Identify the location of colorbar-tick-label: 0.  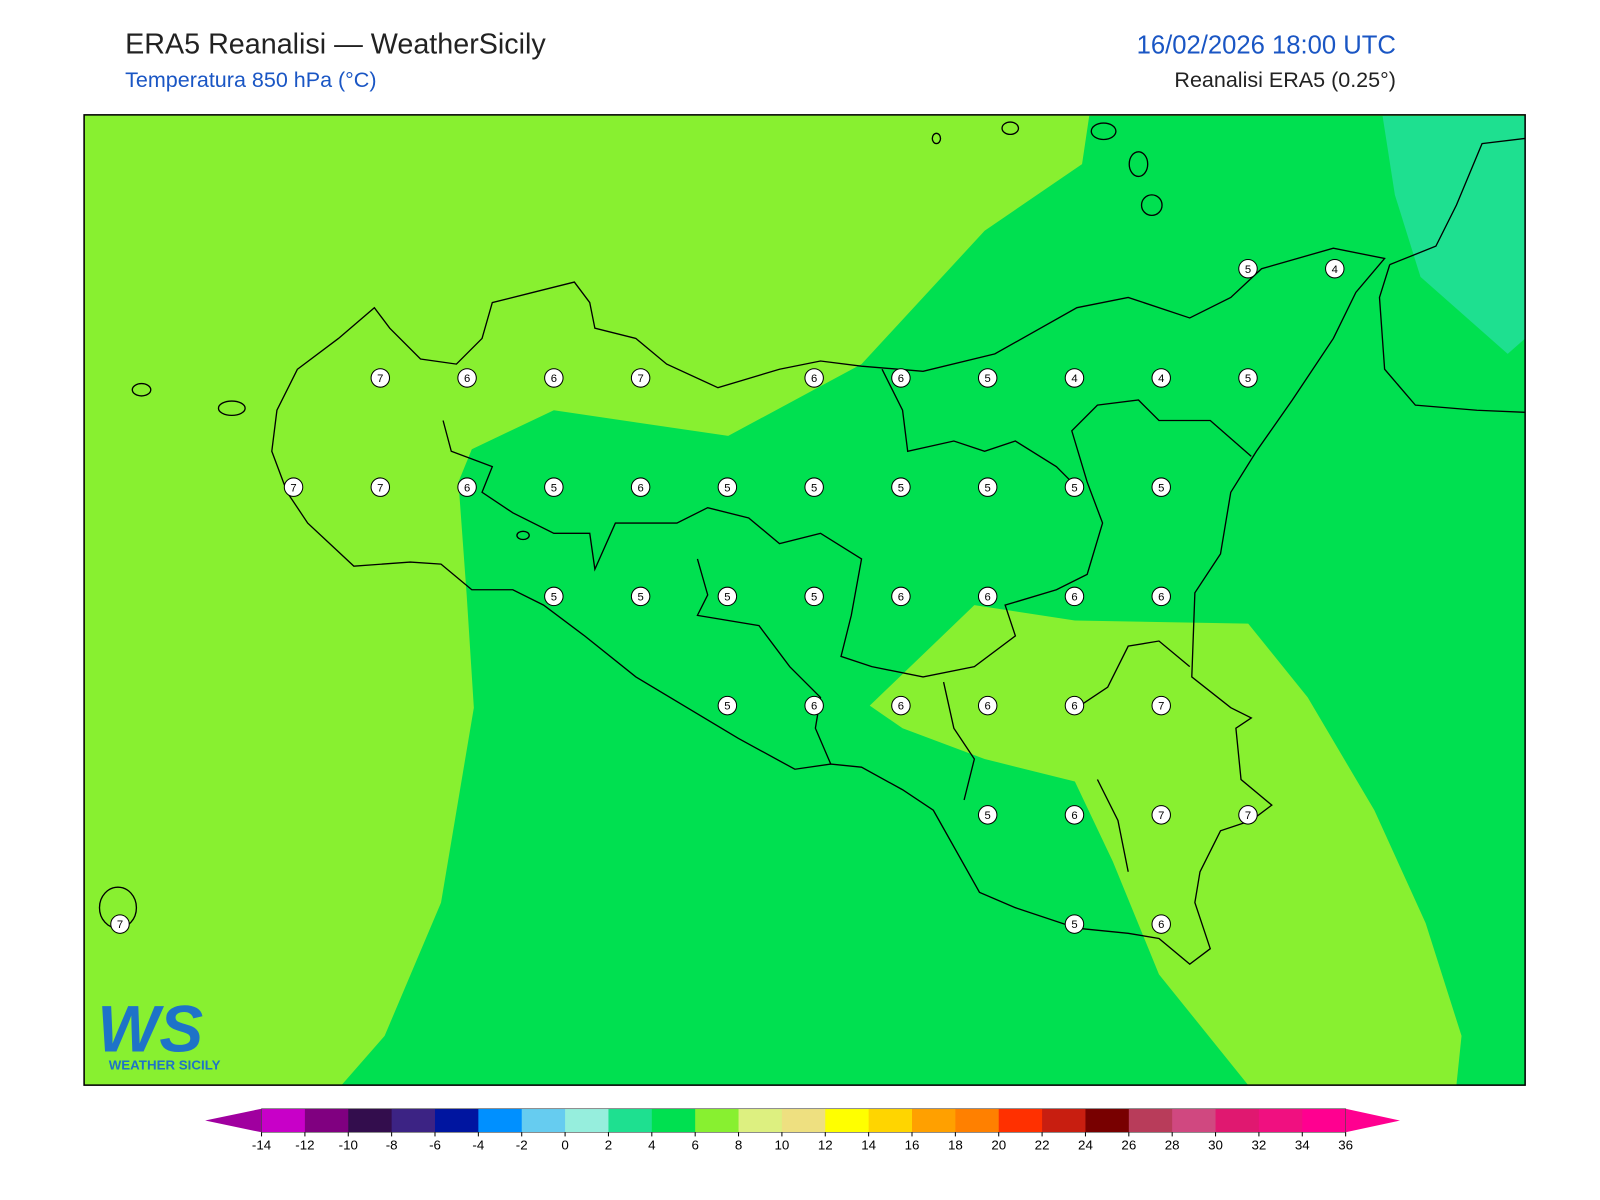
(564, 1145).